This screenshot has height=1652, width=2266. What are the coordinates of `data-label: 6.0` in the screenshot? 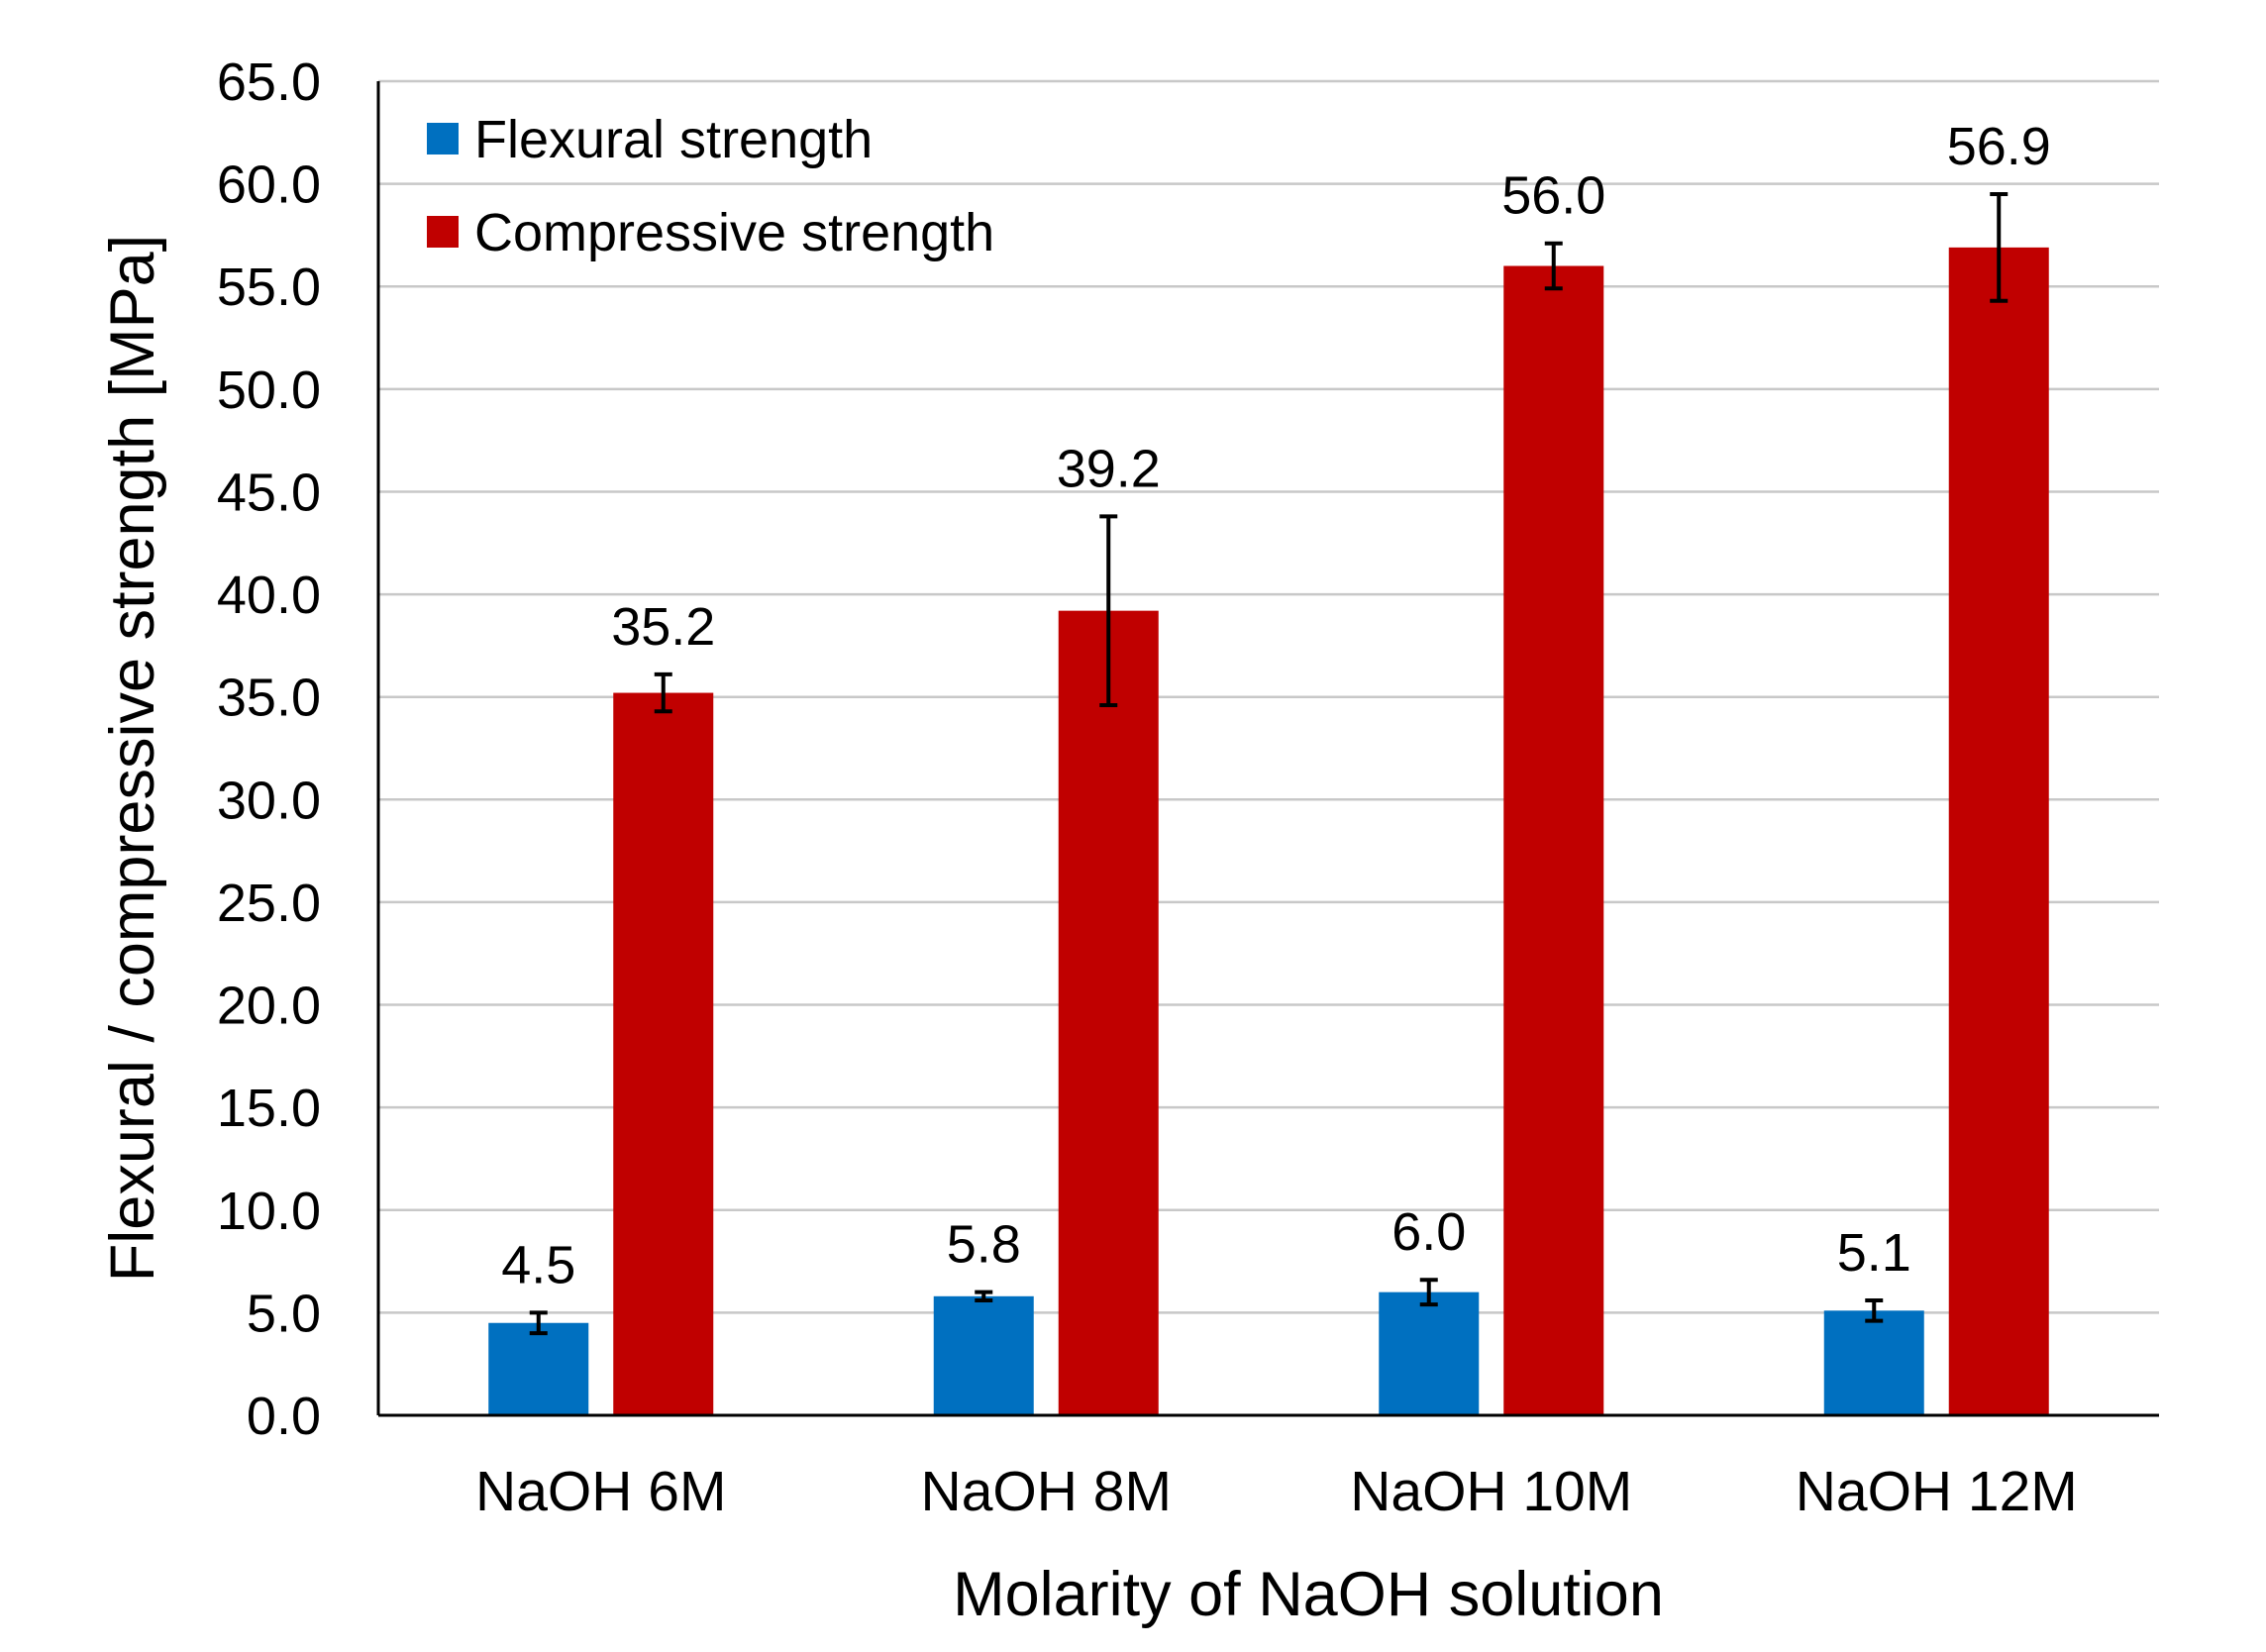 It's located at (1429, 1232).